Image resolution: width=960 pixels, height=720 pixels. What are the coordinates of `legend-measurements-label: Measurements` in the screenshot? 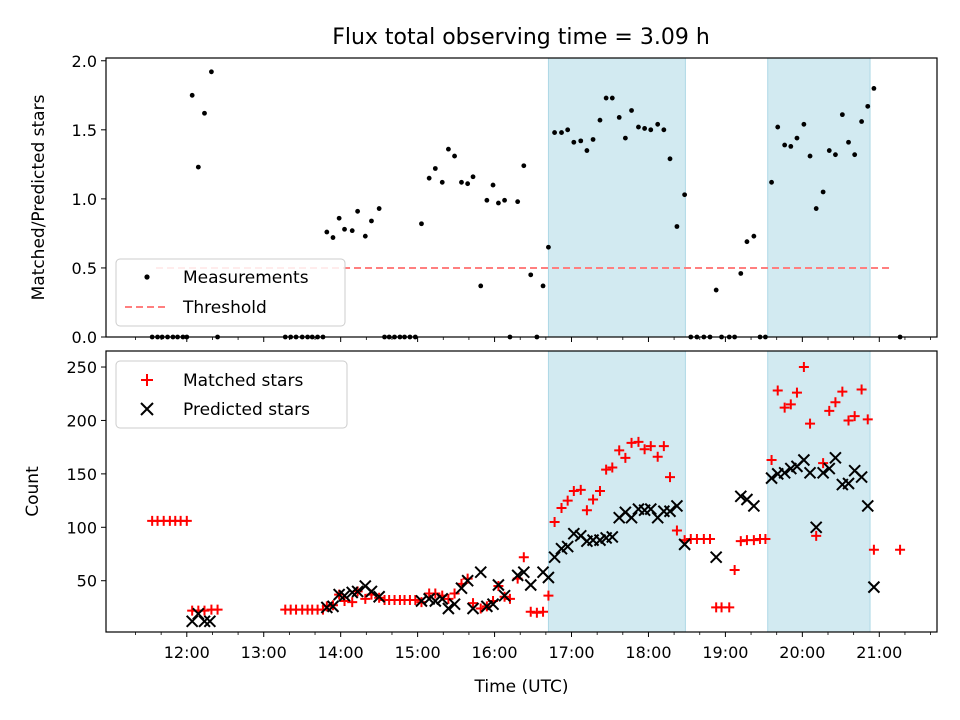 It's located at (246, 278).